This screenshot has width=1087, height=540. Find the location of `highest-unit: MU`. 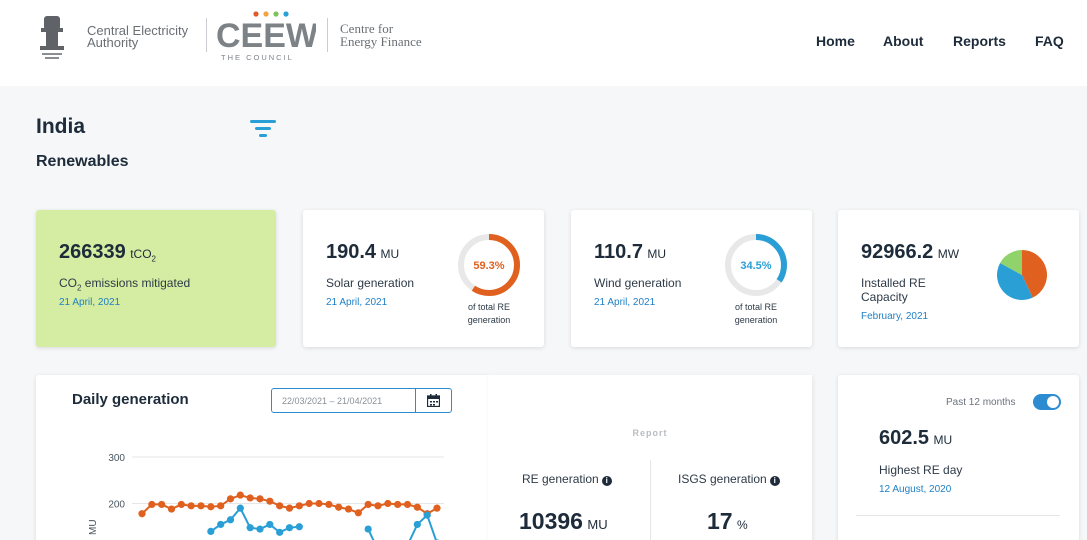

highest-unit: MU is located at coordinates (943, 440).